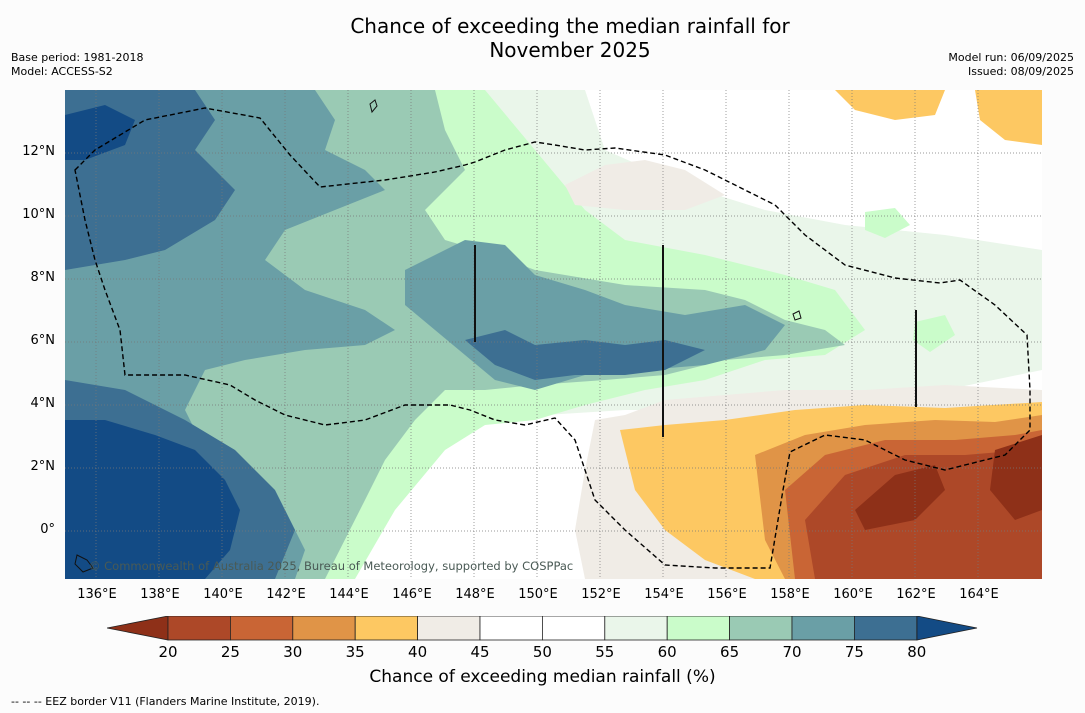 The image size is (1085, 713). I want to click on colorbar-tick-label: 80, so click(917, 652).